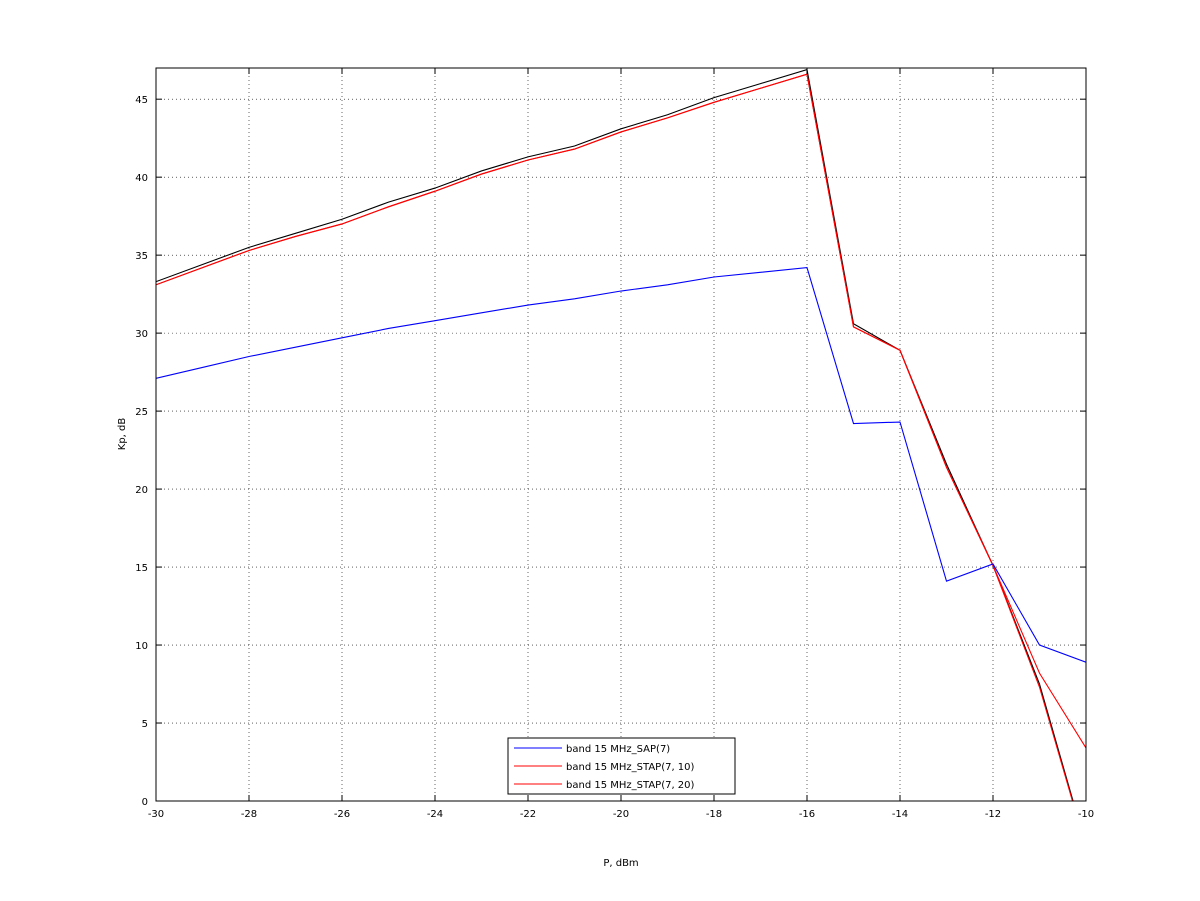 Image resolution: width=1200 pixels, height=901 pixels. I want to click on x-tick-label: -16, so click(807, 814).